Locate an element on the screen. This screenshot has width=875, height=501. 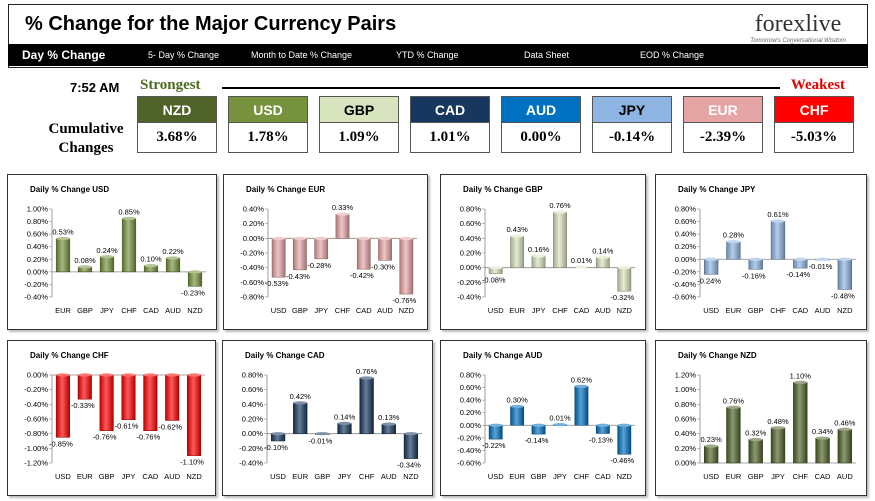
bar-jpy is located at coordinates (107, 264).